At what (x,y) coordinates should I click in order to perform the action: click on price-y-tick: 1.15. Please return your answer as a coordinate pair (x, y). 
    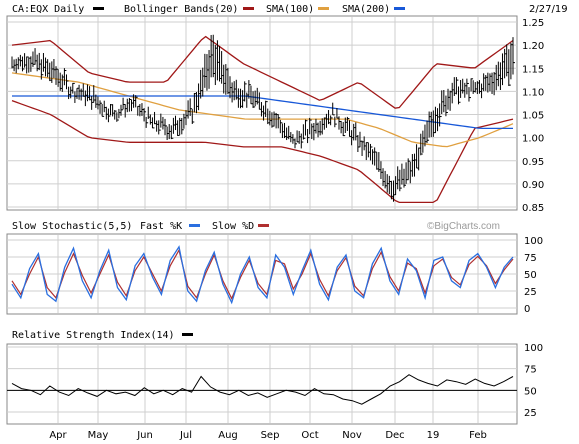
    Looking at the image, I should click on (533, 69).